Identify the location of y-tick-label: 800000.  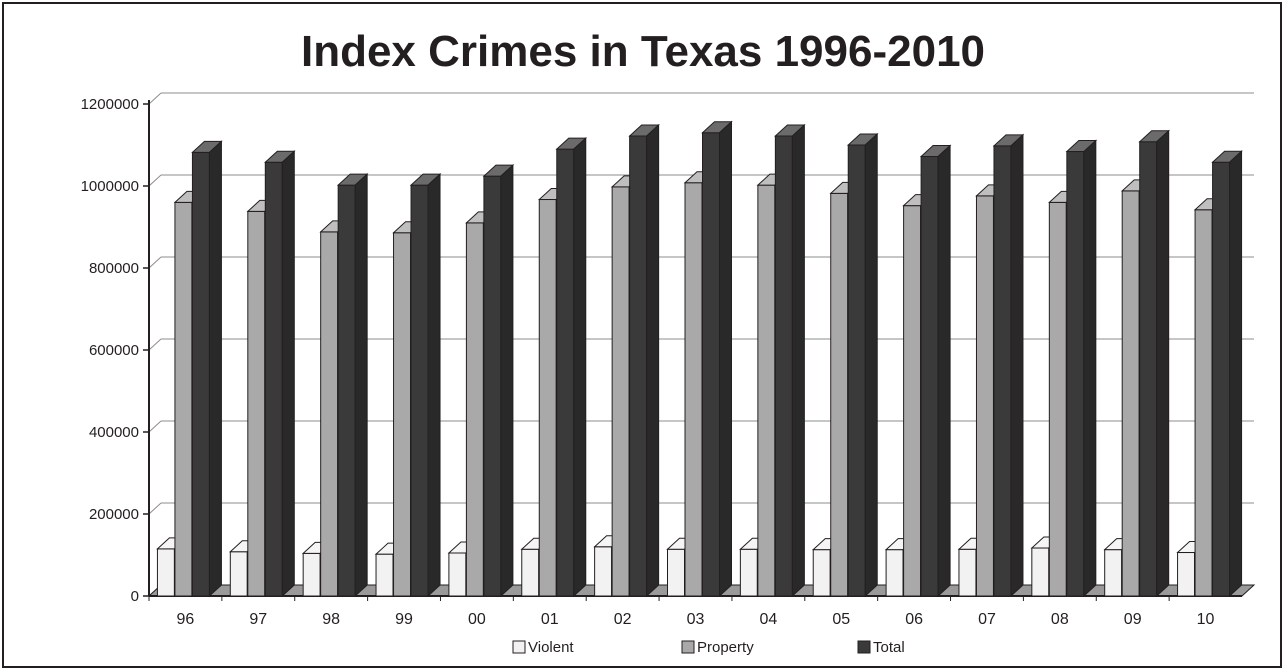
(114, 268).